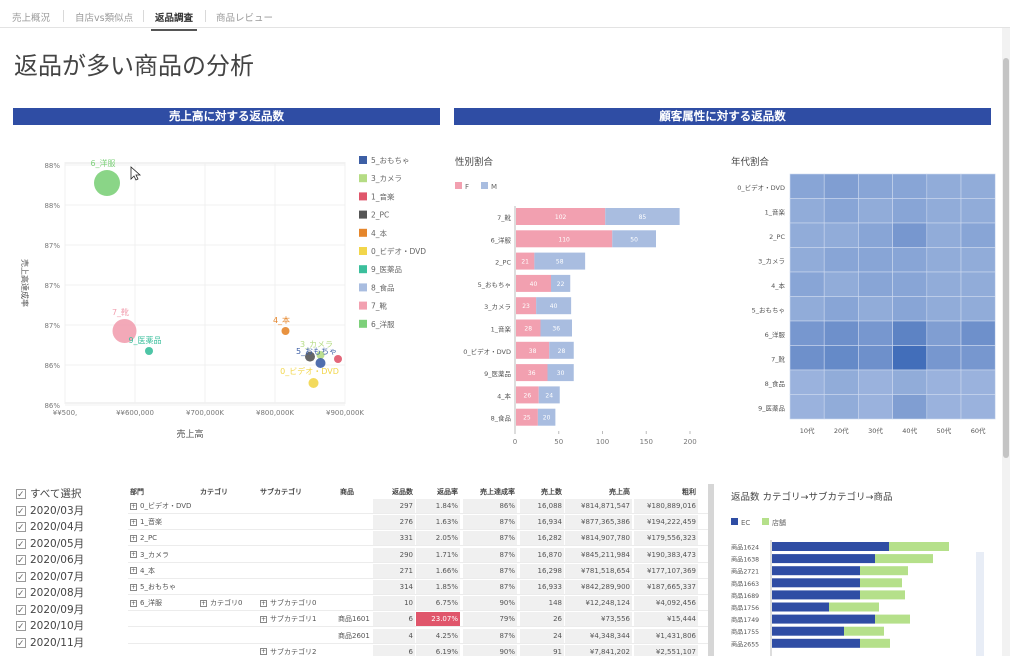 The height and width of the screenshot is (656, 1010). Describe the element at coordinates (64, 494) in the screenshot. I see `filter-item: すべて選択` at that location.